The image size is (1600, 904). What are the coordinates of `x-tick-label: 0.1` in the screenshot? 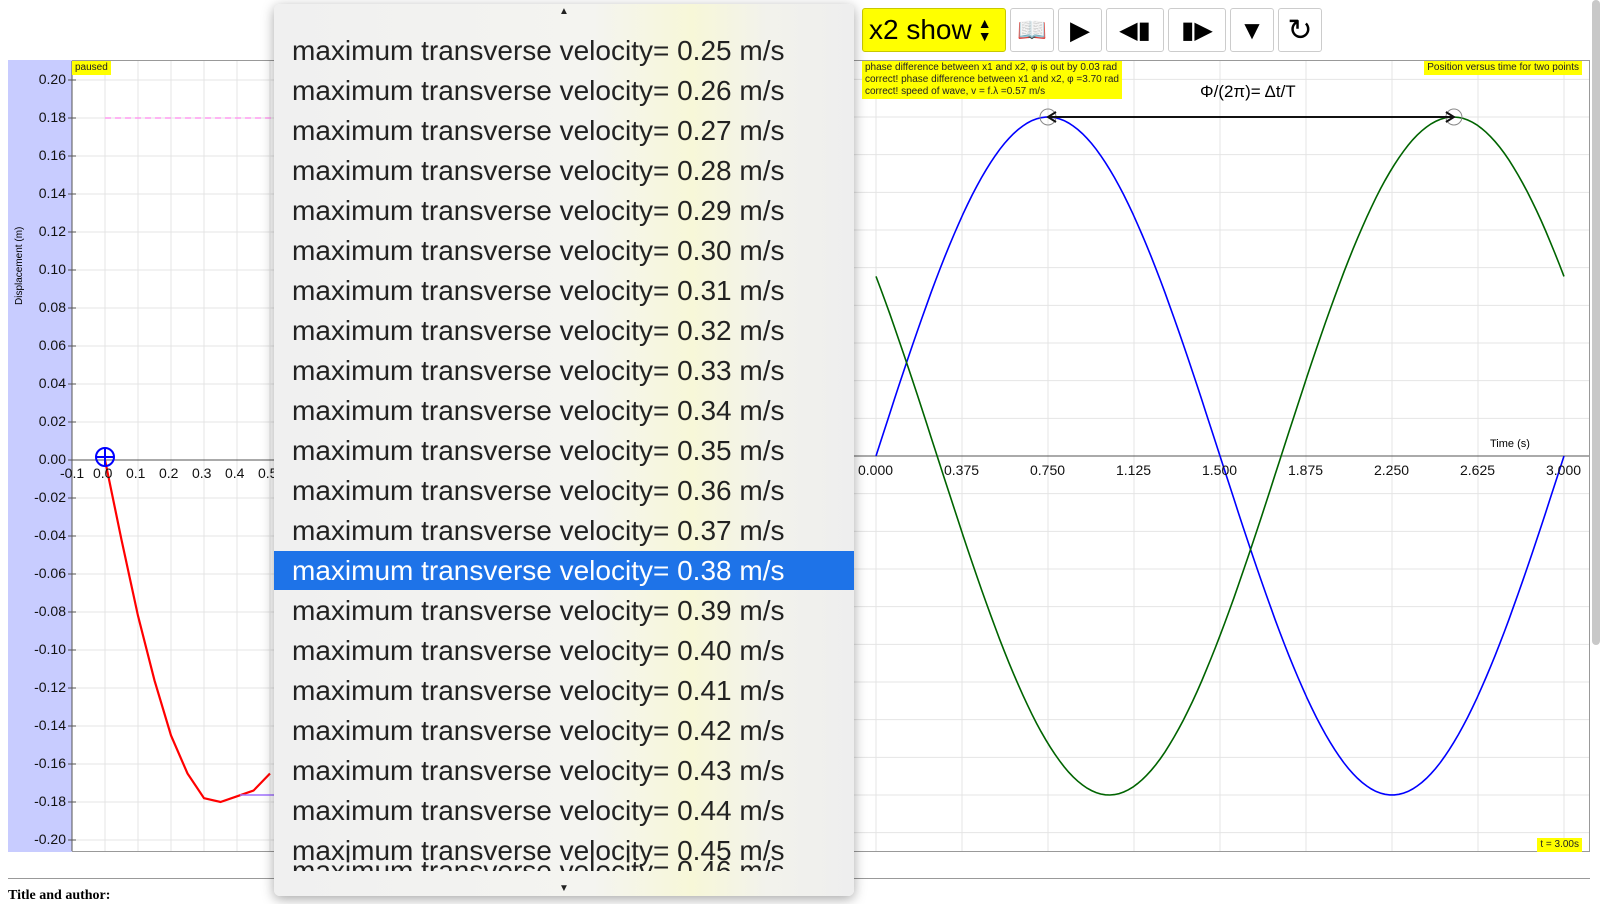 It's located at (136, 473).